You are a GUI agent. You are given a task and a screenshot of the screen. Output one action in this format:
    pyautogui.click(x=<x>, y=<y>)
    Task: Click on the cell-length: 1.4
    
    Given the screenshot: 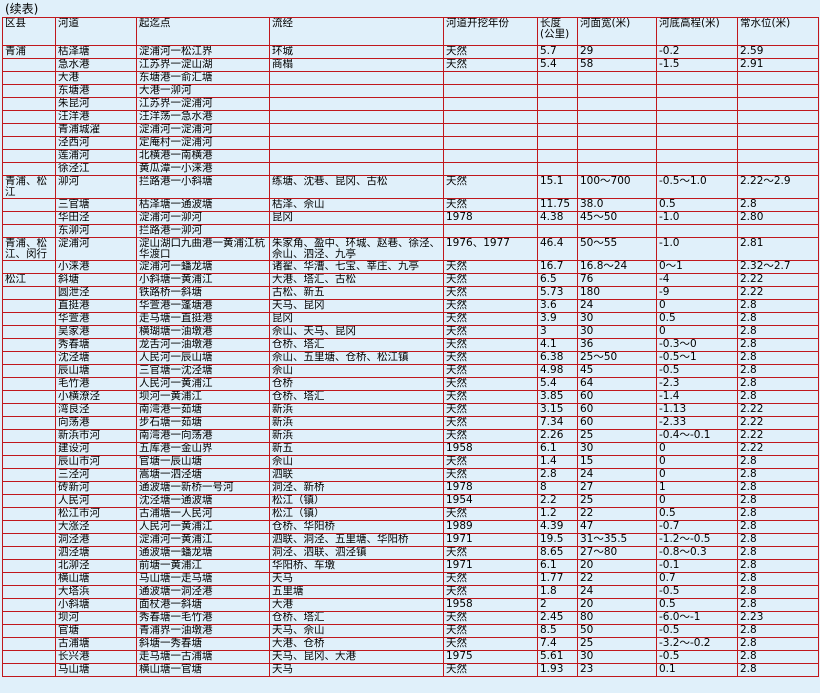 What is the action you would take?
    pyautogui.click(x=557, y=462)
    